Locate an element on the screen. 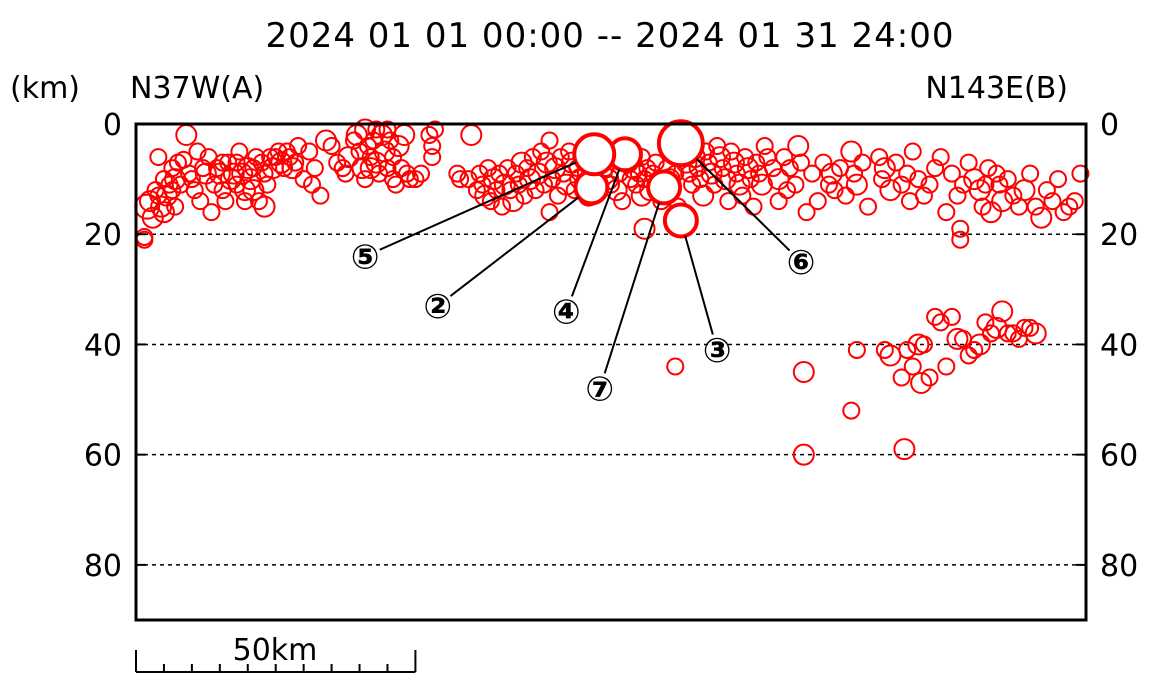 The image size is (1151, 682). left-tick-label: 60 is located at coordinates (103, 456).